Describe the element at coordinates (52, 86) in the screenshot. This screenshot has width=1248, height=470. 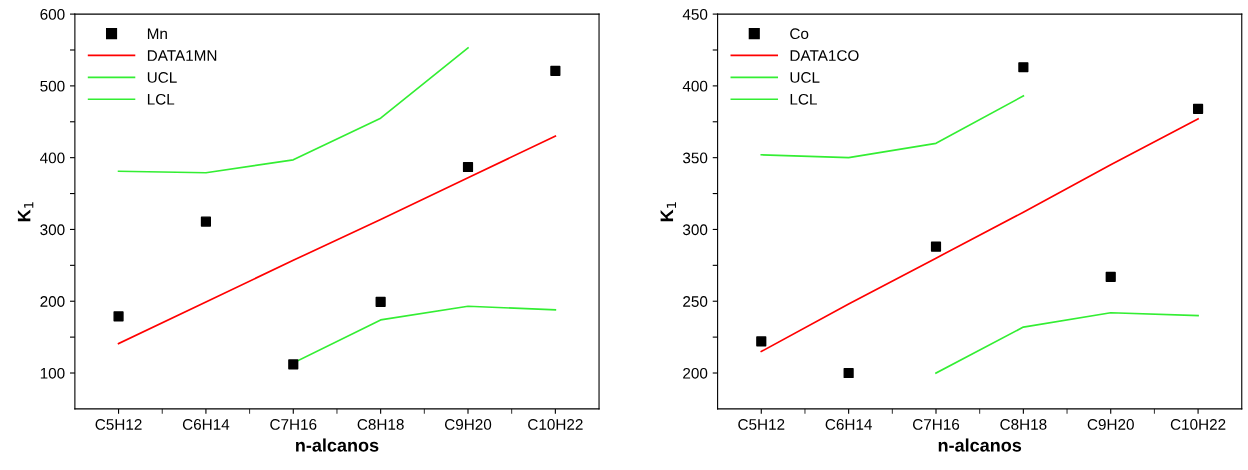
I see `y-tick-label: 500` at that location.